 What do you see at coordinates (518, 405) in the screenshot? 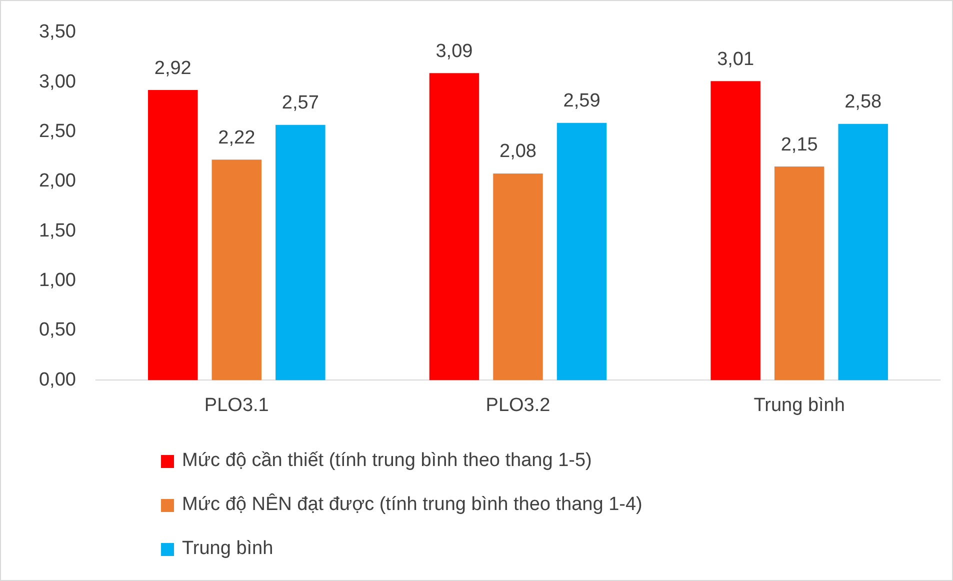
I see `x-tick-label: PLO3.2` at bounding box center [518, 405].